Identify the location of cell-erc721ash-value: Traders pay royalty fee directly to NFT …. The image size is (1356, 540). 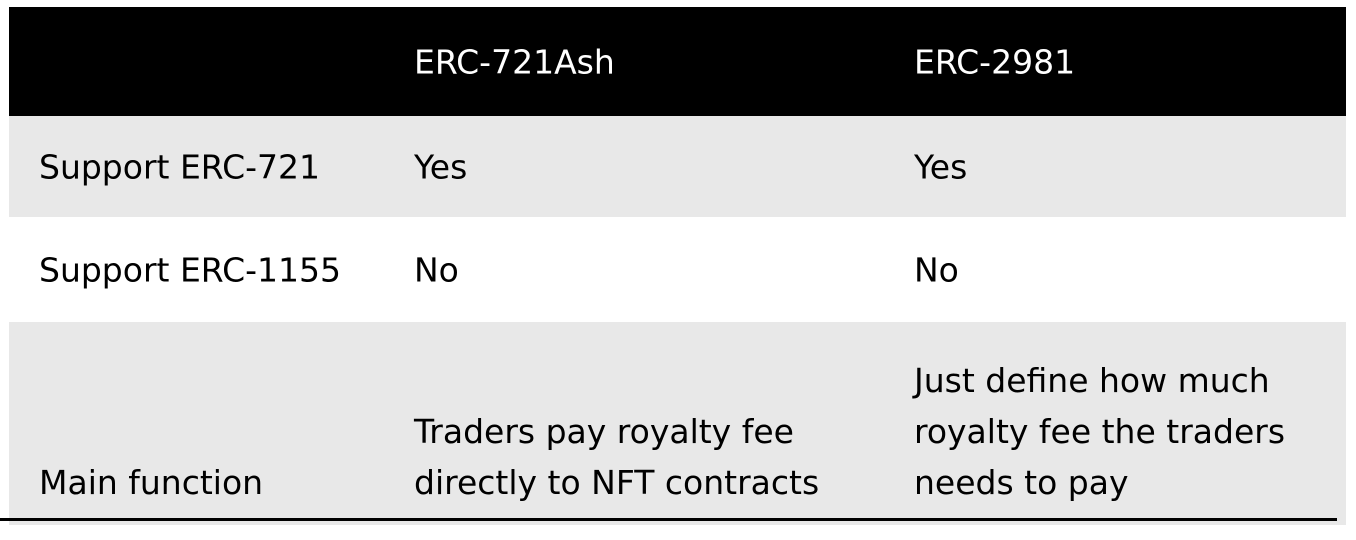
(617, 457).